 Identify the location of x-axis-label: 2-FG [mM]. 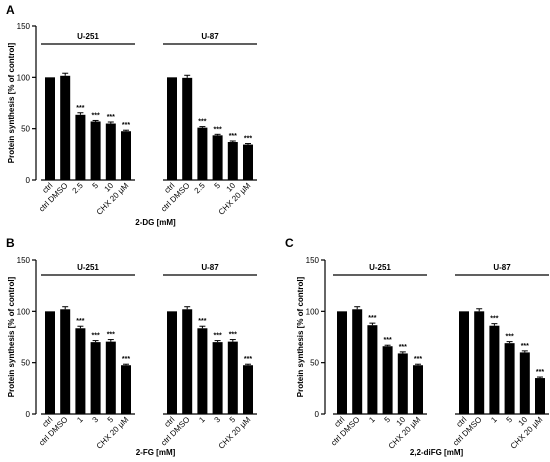
(156, 452).